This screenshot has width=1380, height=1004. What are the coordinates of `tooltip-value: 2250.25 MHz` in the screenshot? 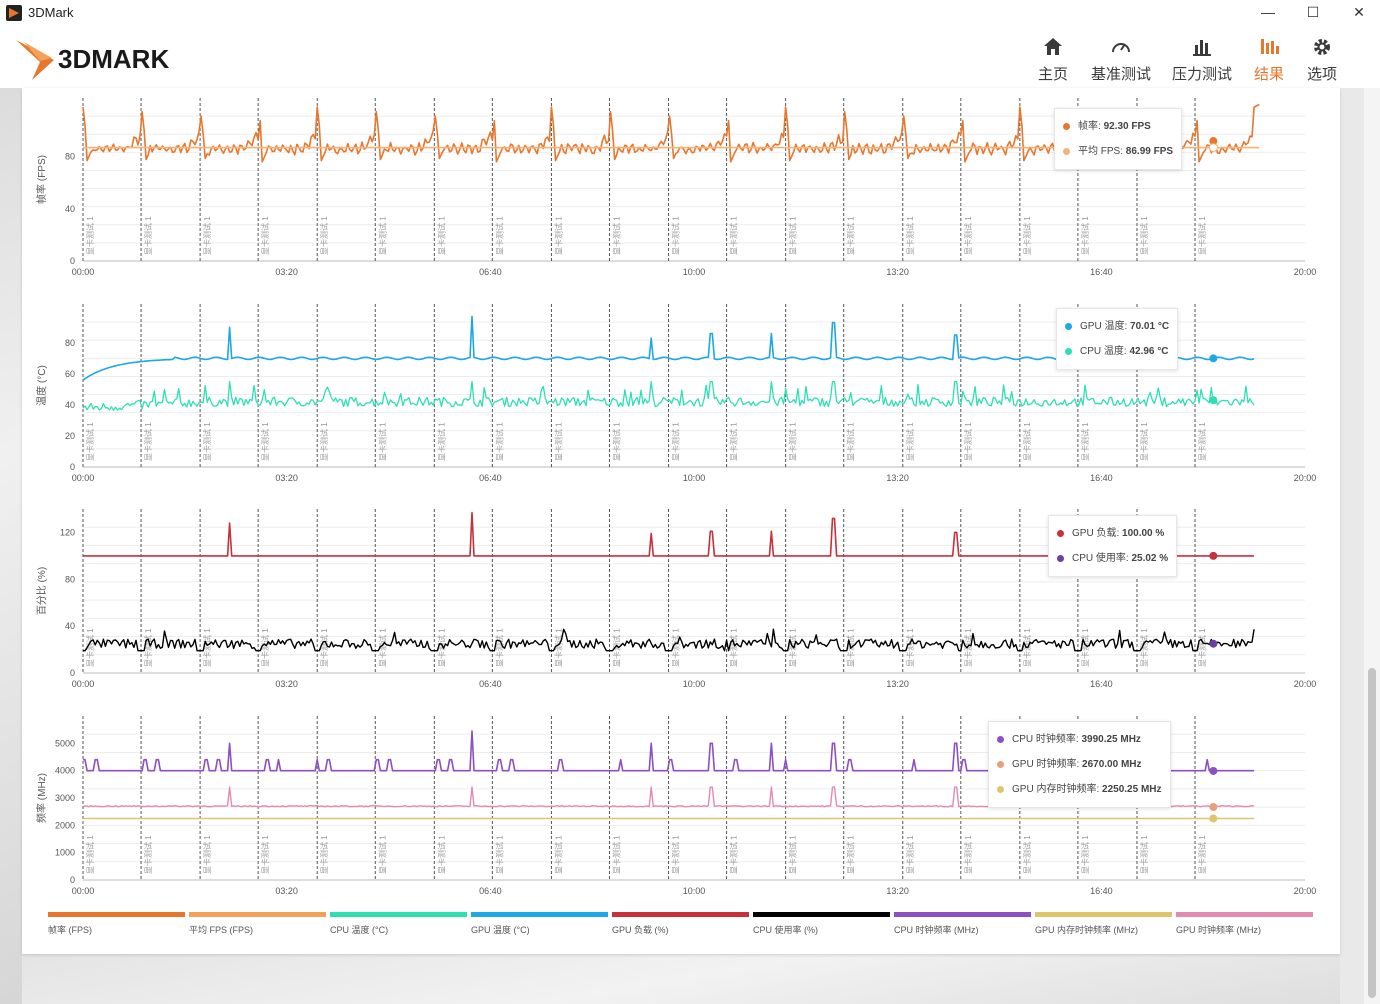 It's located at (1132, 789).